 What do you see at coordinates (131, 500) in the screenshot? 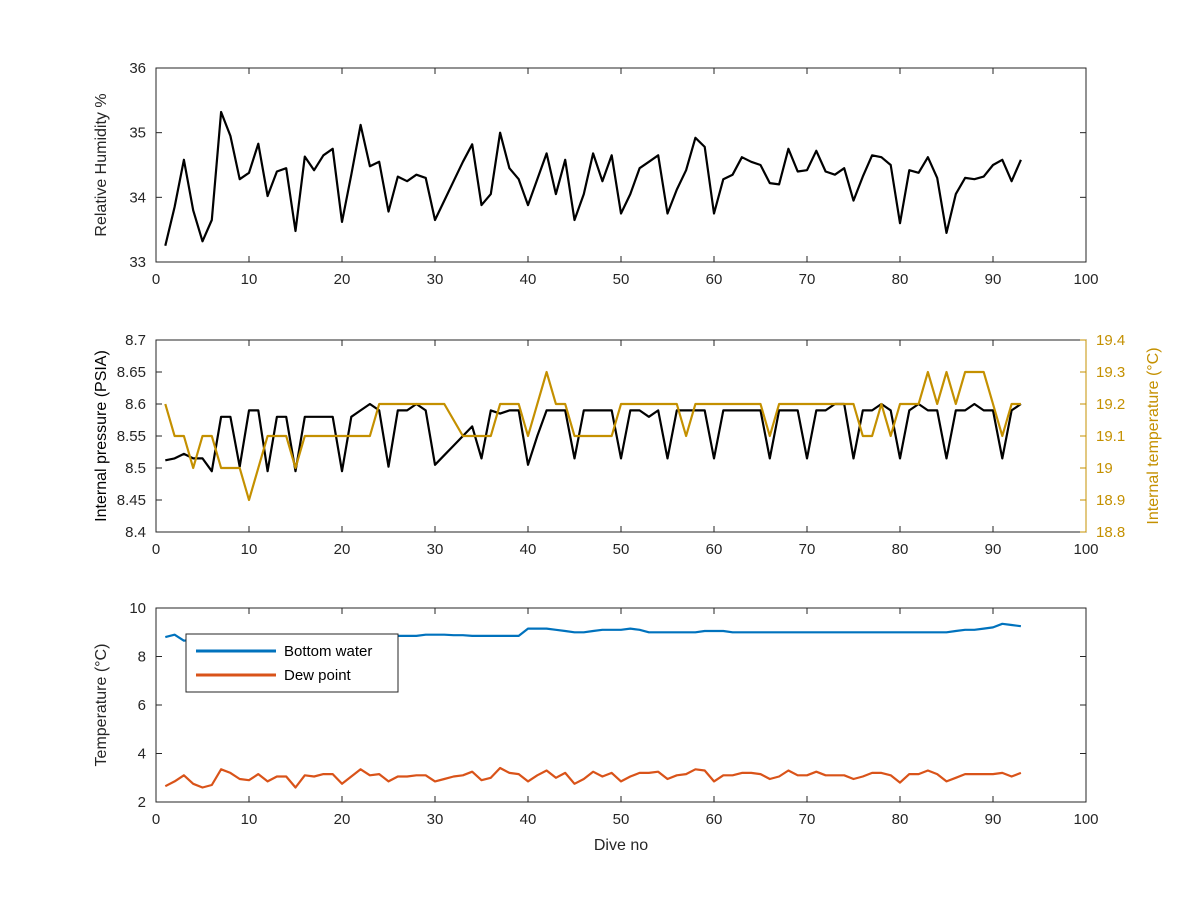
I see `y-tick-label: 8.45` at bounding box center [131, 500].